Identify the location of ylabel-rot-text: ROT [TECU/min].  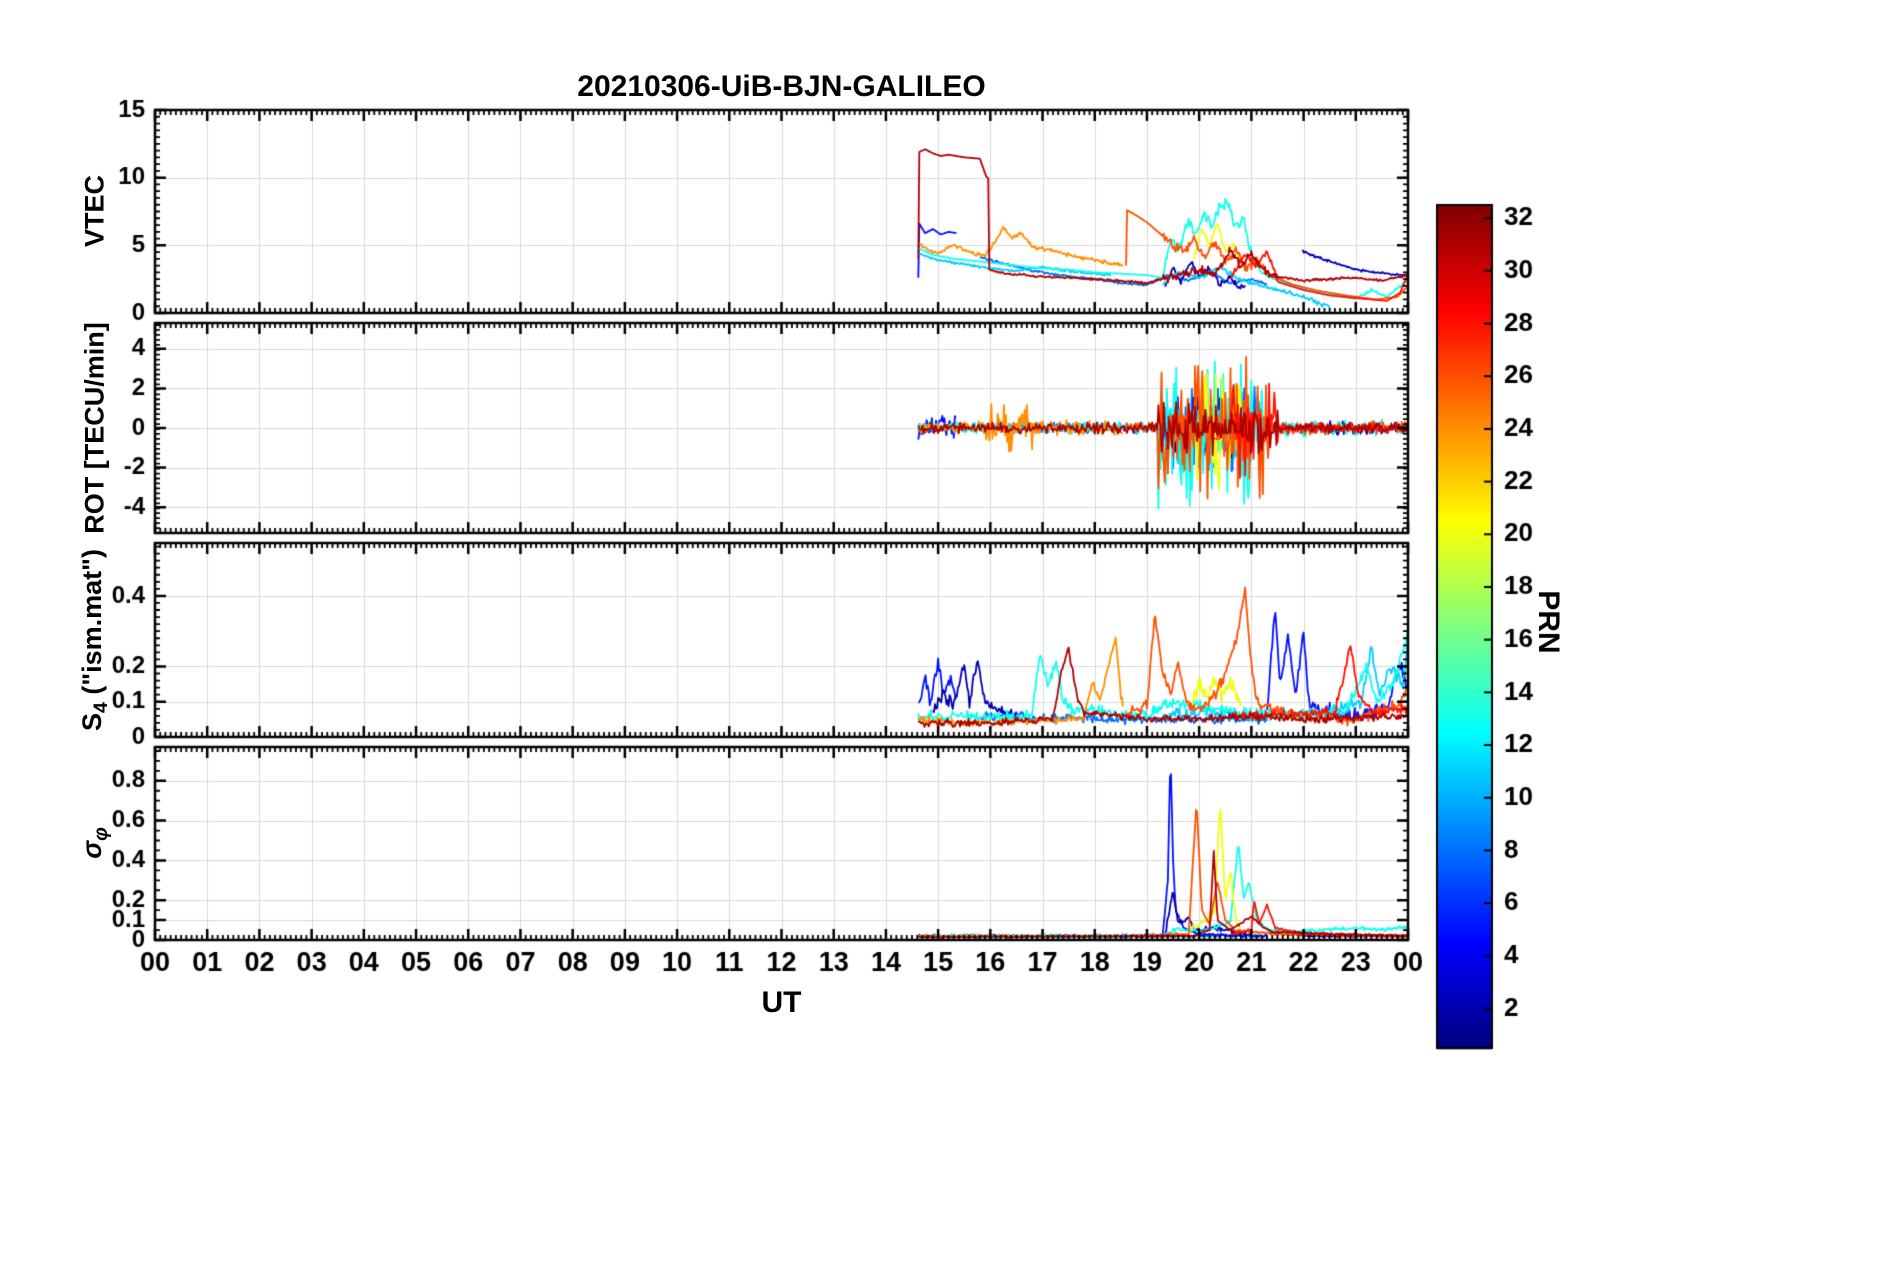
(94, 428).